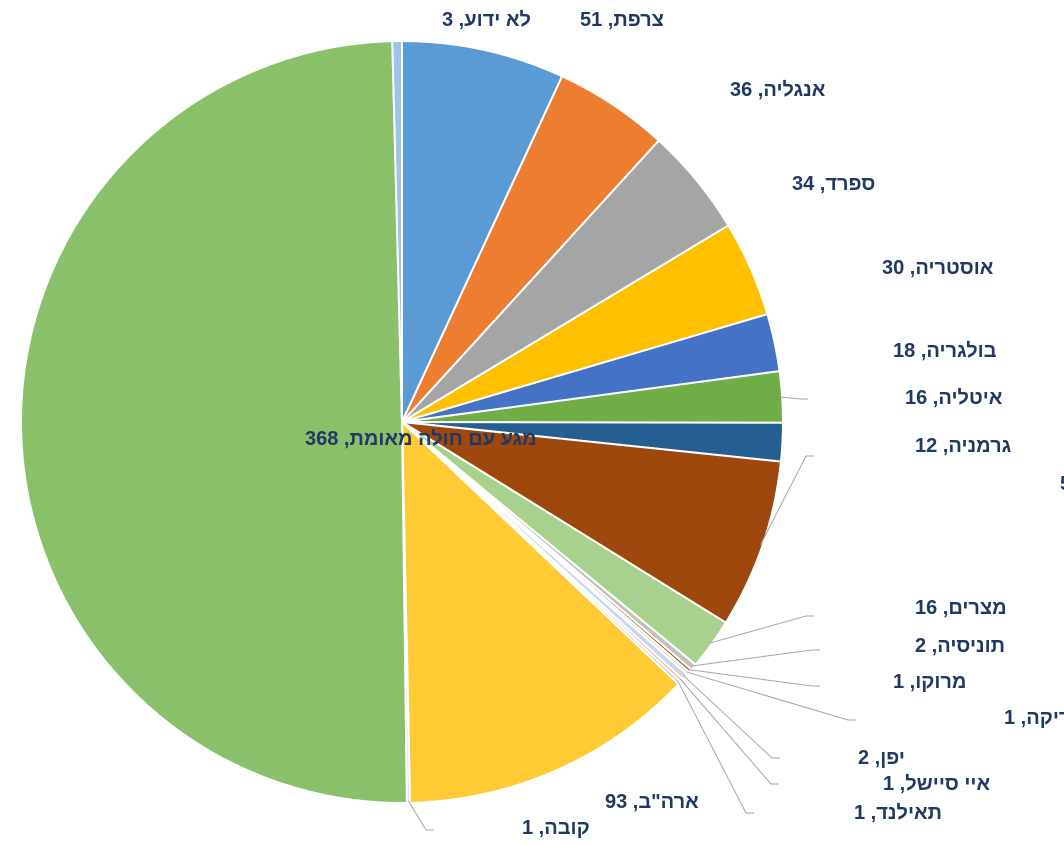 The height and width of the screenshot is (845, 1064). What do you see at coordinates (961, 608) in the screenshot?
I see `data-label: מצרים, 16` at bounding box center [961, 608].